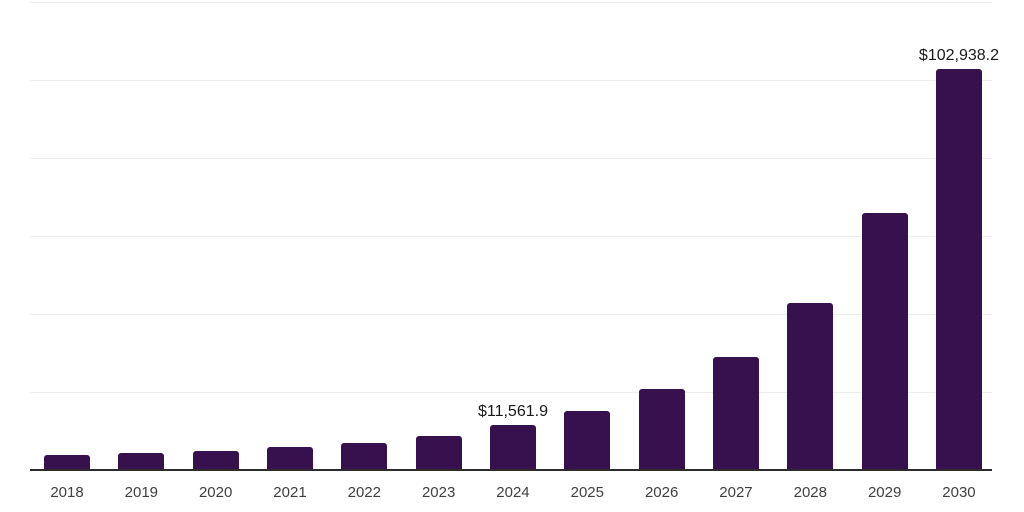 Image resolution: width=1024 pixels, height=512 pixels. Describe the element at coordinates (661, 492) in the screenshot. I see `x-tick-label: 2026` at that location.